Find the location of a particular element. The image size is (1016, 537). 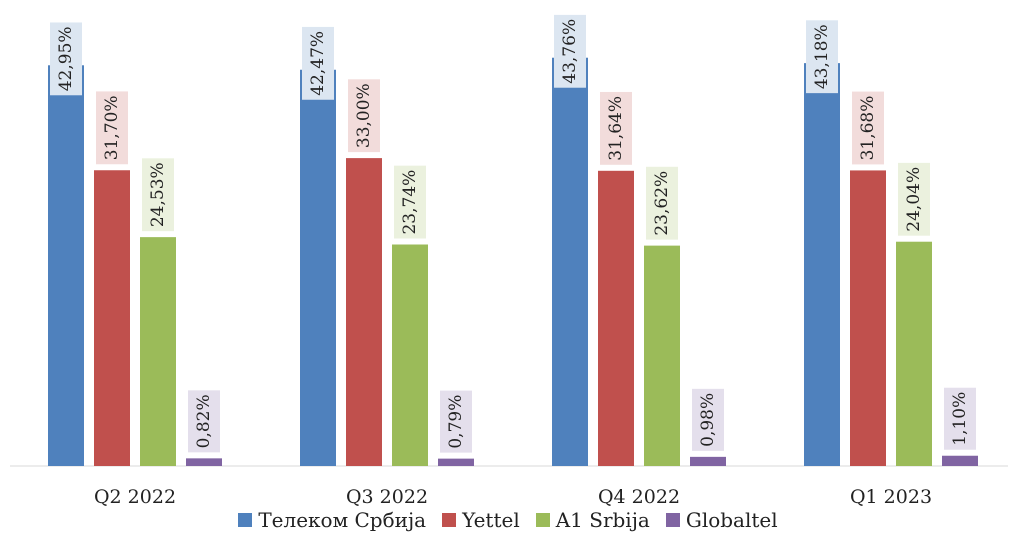

data-label: 43,76% is located at coordinates (570, 51).